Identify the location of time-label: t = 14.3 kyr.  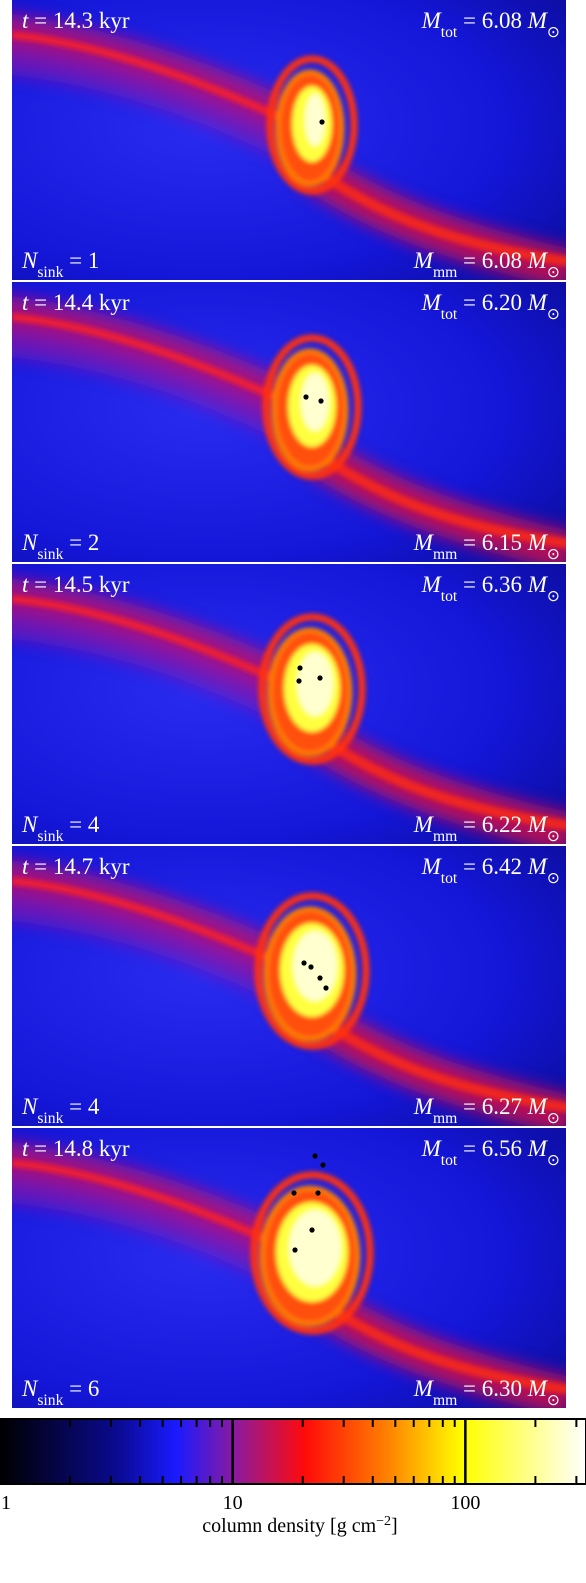
(76, 20).